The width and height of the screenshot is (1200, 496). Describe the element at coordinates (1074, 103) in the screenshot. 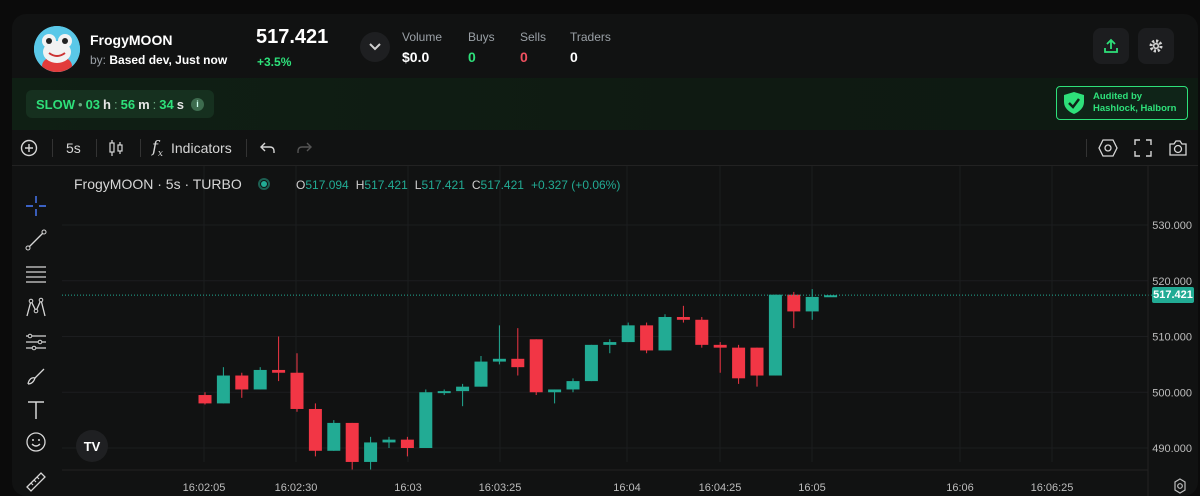

I see `shield-check-icon` at that location.